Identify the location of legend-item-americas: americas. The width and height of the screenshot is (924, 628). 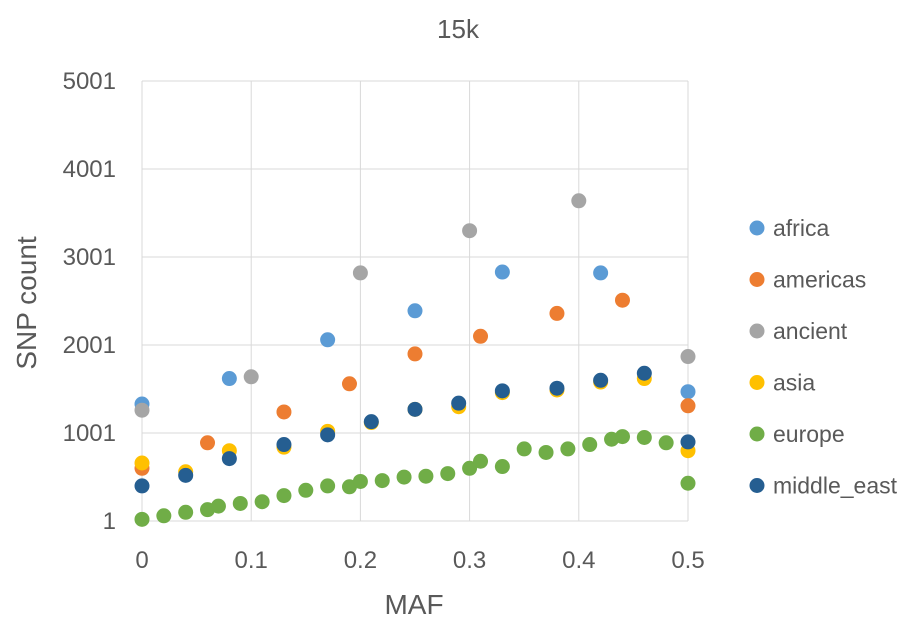
(807, 280).